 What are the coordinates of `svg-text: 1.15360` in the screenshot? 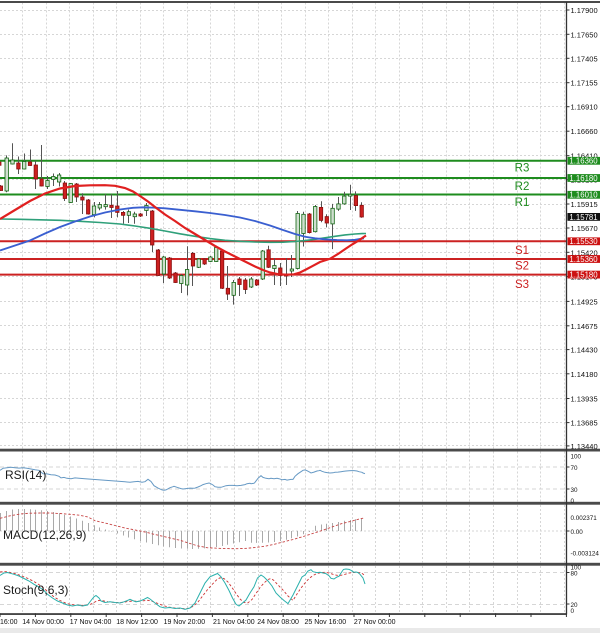 It's located at (583, 259).